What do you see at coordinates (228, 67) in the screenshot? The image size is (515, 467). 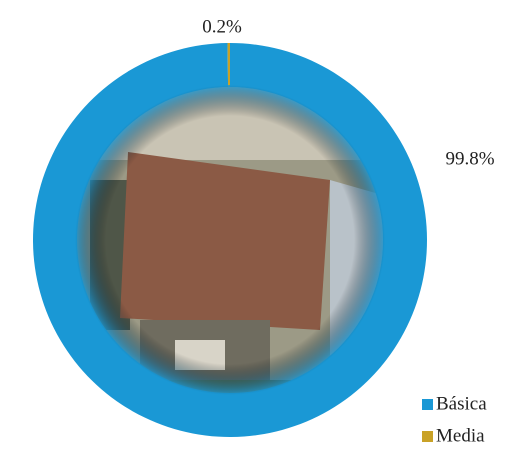 I see `slice` at bounding box center [228, 67].